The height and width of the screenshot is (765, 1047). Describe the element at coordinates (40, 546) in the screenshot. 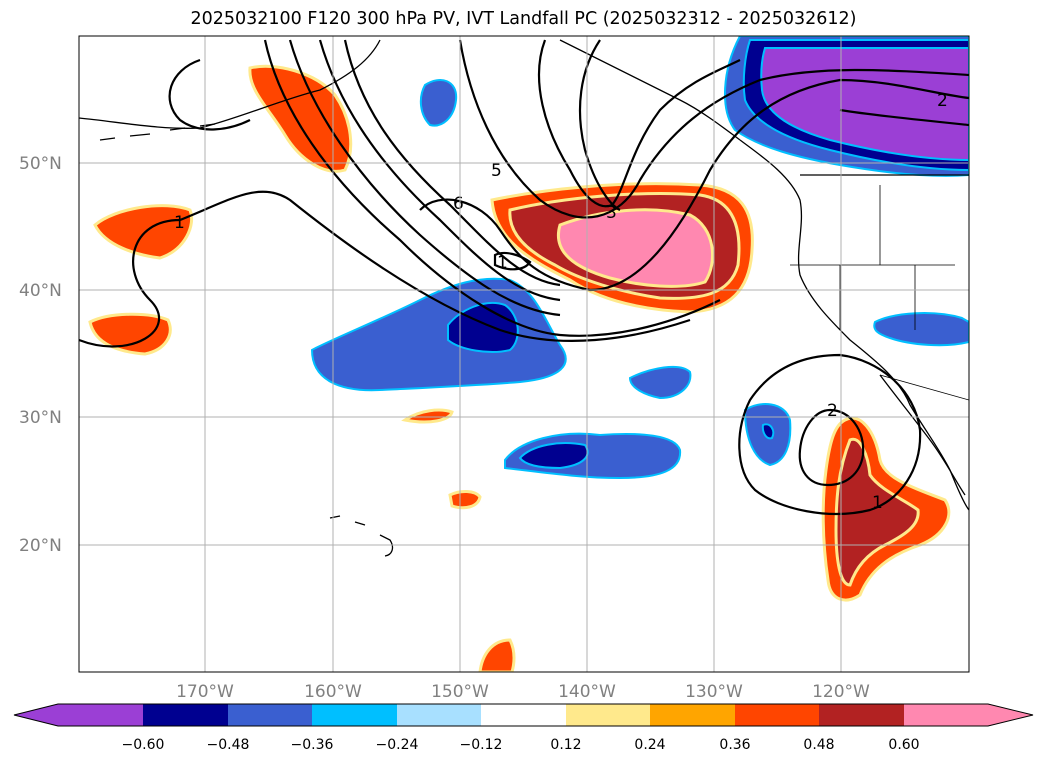

I see `lat-label: 20°N` at that location.